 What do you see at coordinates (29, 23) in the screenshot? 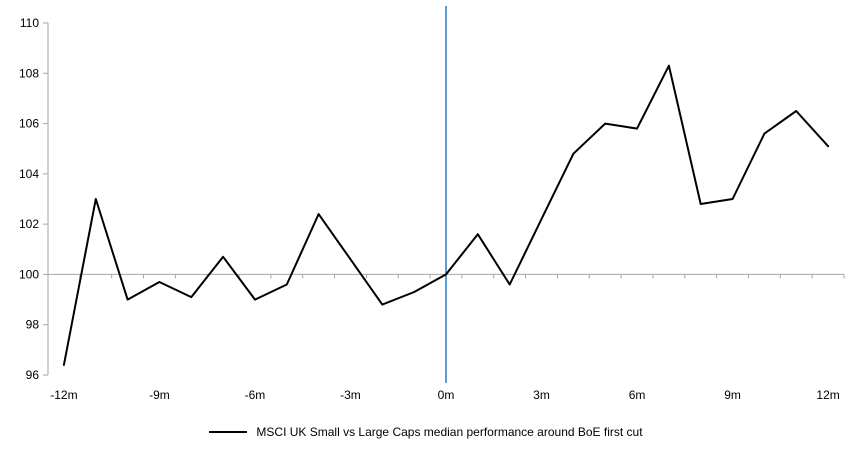
I see `y-tick-label: 110` at bounding box center [29, 23].